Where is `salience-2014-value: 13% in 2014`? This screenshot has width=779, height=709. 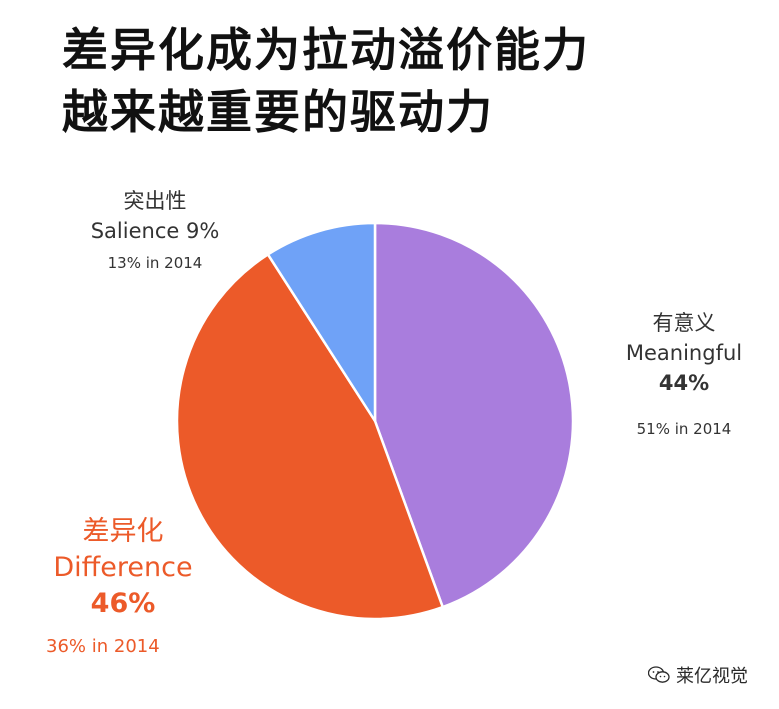 salience-2014-value: 13% in 2014 is located at coordinates (155, 263).